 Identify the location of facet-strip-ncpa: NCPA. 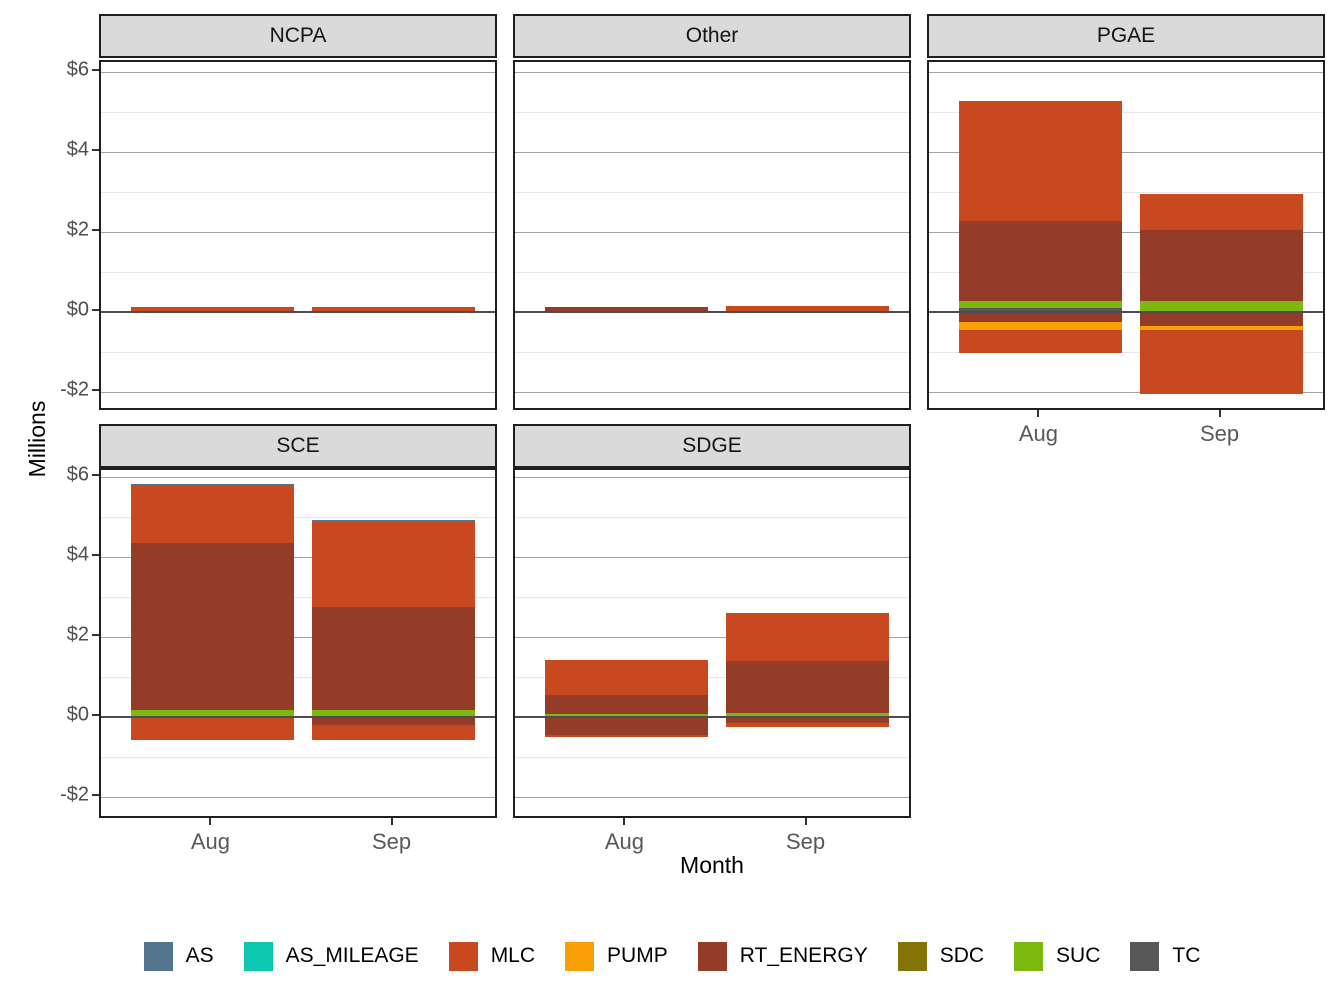
(298, 36).